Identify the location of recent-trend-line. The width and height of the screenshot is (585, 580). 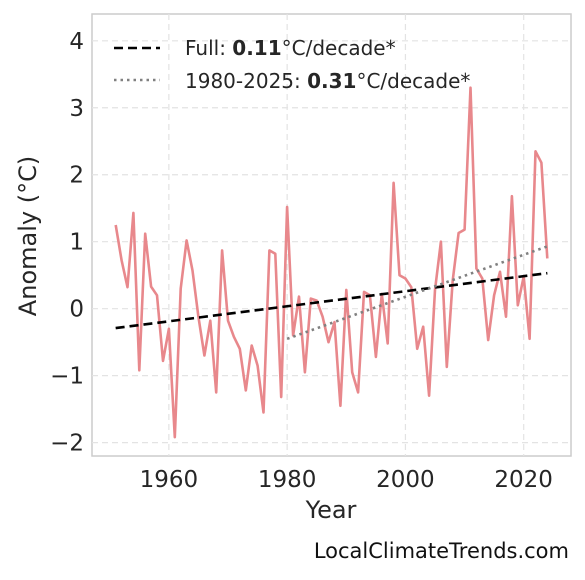
(417, 293).